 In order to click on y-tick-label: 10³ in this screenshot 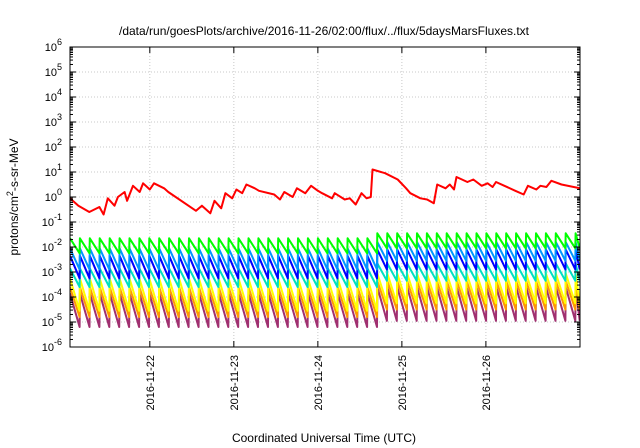, I will do `click(53, 120)`.